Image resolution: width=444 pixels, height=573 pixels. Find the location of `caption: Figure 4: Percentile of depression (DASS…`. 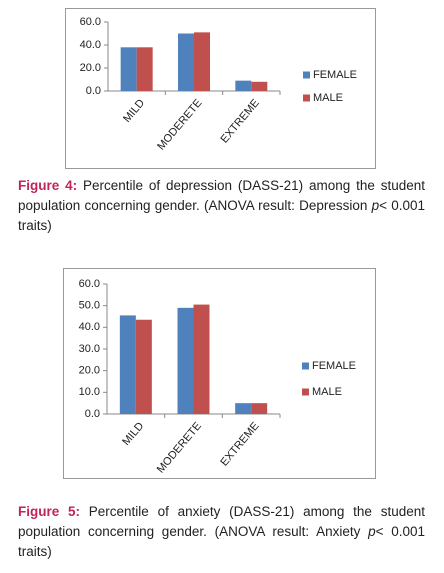

caption: Figure 4: Percentile of depression (DASS… is located at coordinates (221, 206).